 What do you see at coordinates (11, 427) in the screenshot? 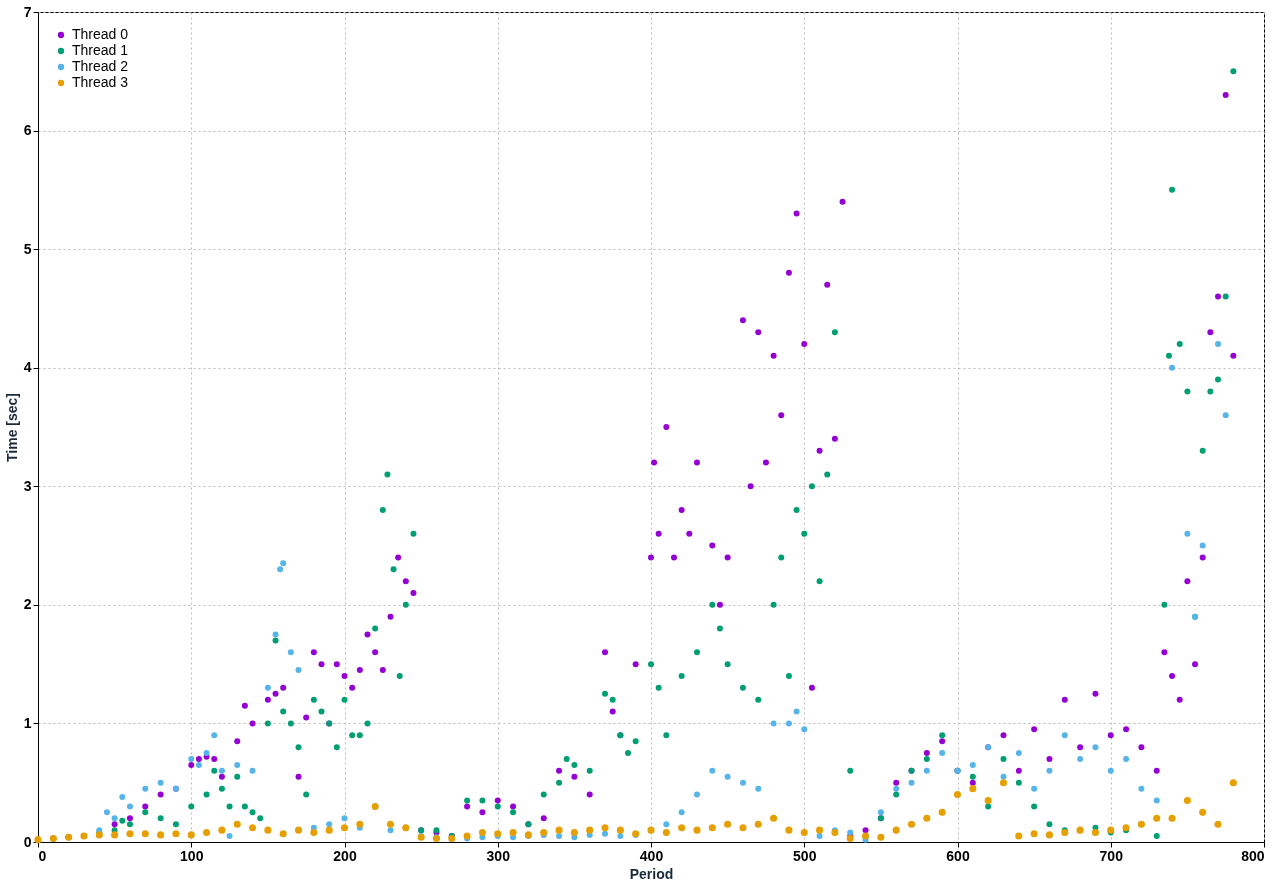
I see `y-axis-title: Time [sec]` at bounding box center [11, 427].